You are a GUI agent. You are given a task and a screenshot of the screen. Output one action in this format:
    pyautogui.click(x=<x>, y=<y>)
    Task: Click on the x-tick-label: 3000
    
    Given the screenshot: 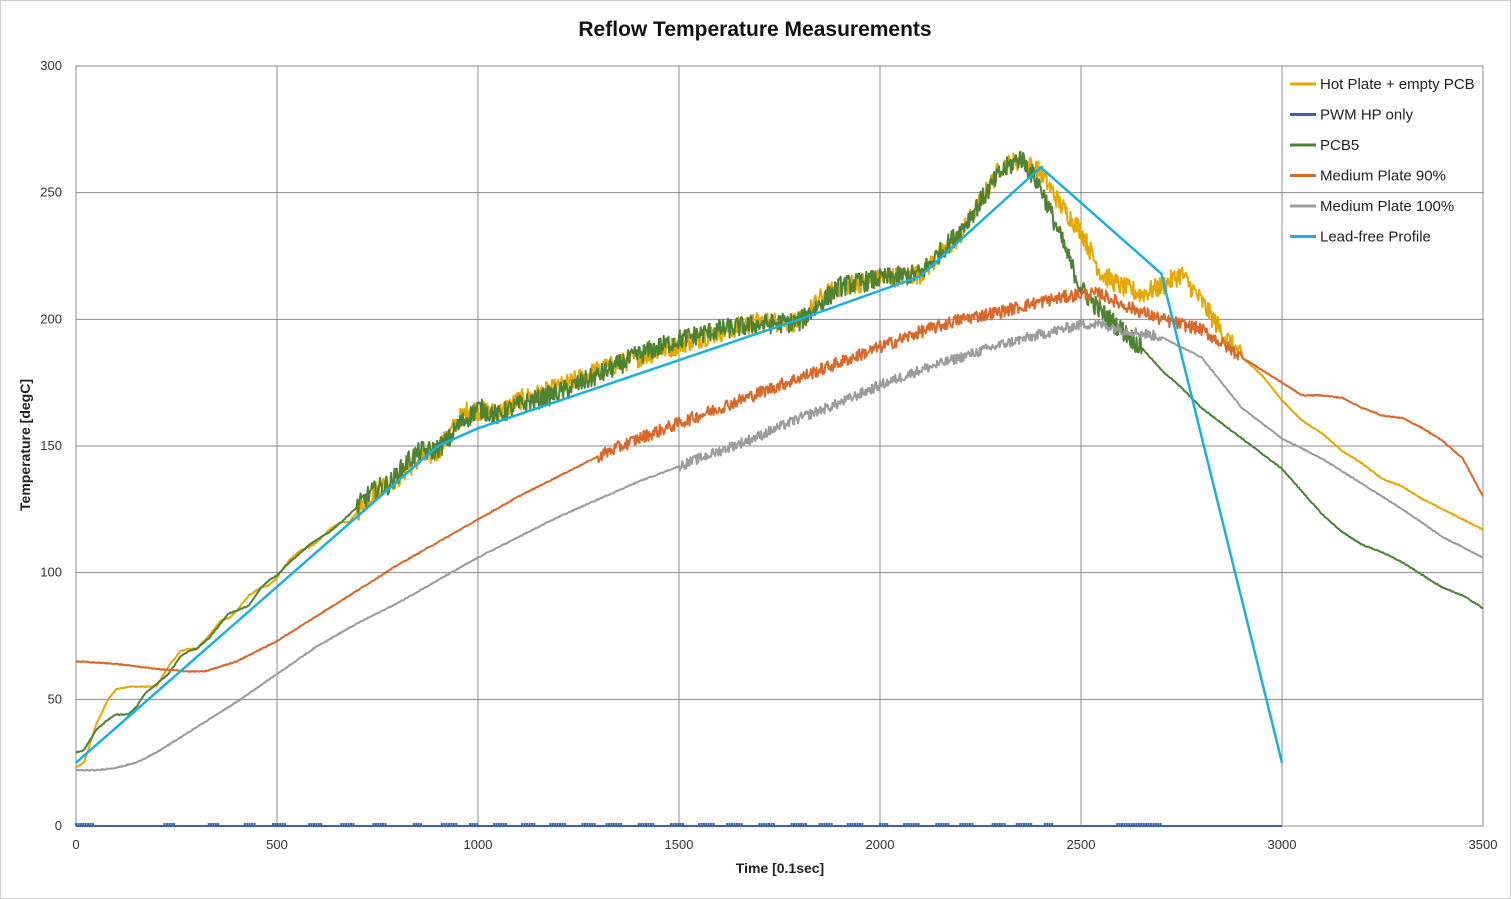 What is the action you would take?
    pyautogui.click(x=1282, y=844)
    